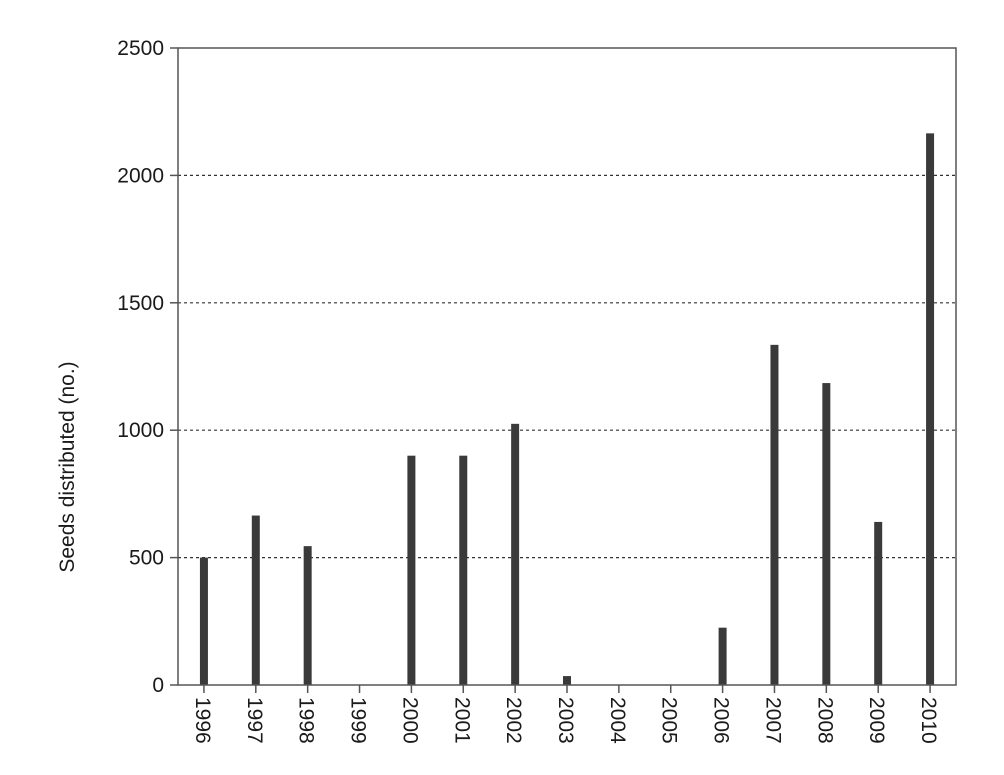 The width and height of the screenshot is (1004, 775). Describe the element at coordinates (930, 409) in the screenshot. I see `bar-2010` at that location.